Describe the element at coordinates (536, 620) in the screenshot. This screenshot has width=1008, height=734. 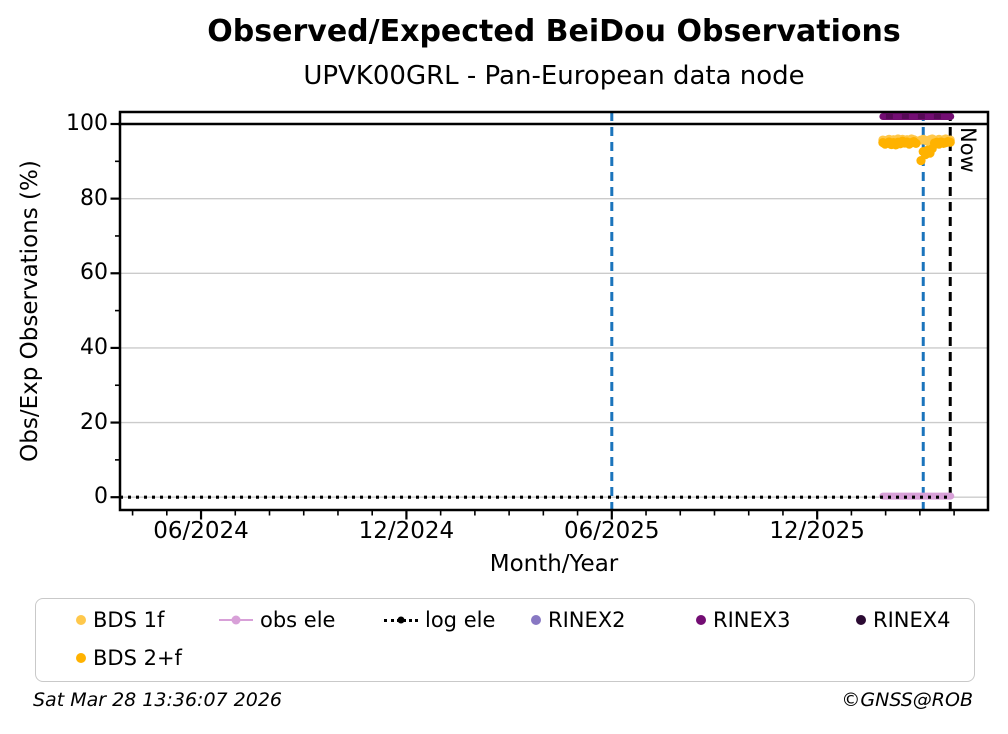
I see `legend-marker-rinex2-icon` at that location.